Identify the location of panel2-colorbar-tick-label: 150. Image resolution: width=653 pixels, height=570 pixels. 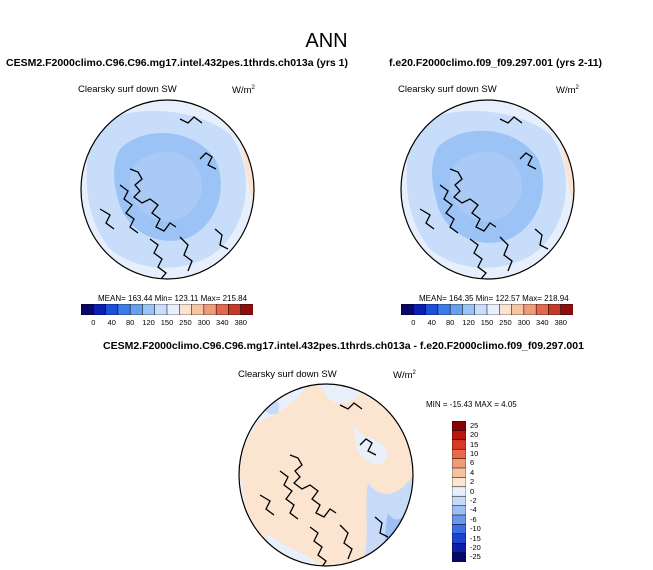
(487, 322).